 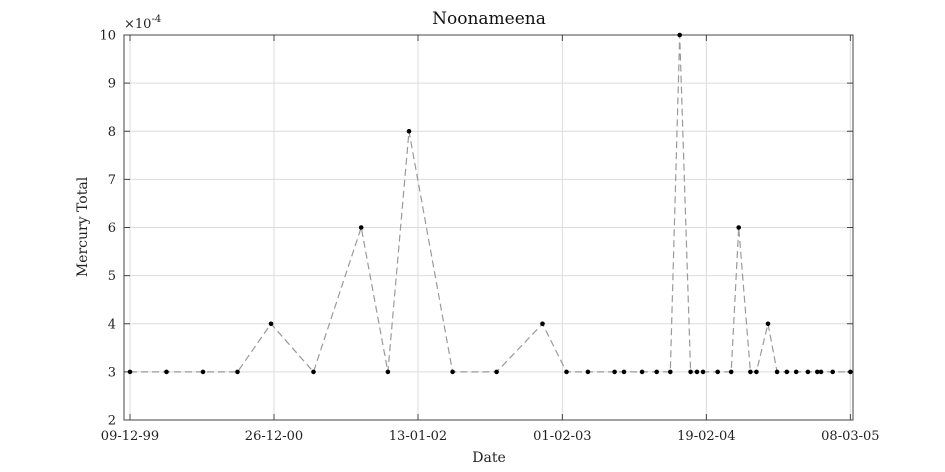 I want to click on y-tick-label: 9, so click(x=112, y=84).